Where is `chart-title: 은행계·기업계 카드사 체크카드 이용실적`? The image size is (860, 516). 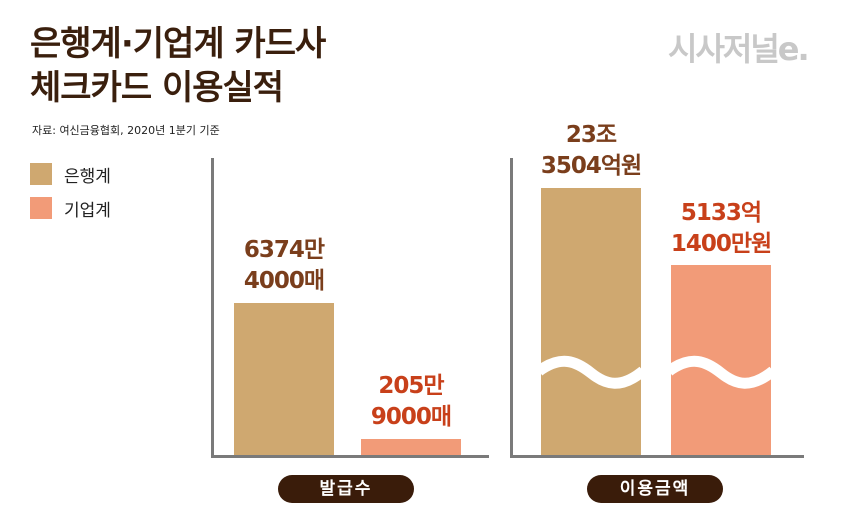
chart-title: 은행계·기업계 카드사 체크카드 이용실적 is located at coordinates (178, 66).